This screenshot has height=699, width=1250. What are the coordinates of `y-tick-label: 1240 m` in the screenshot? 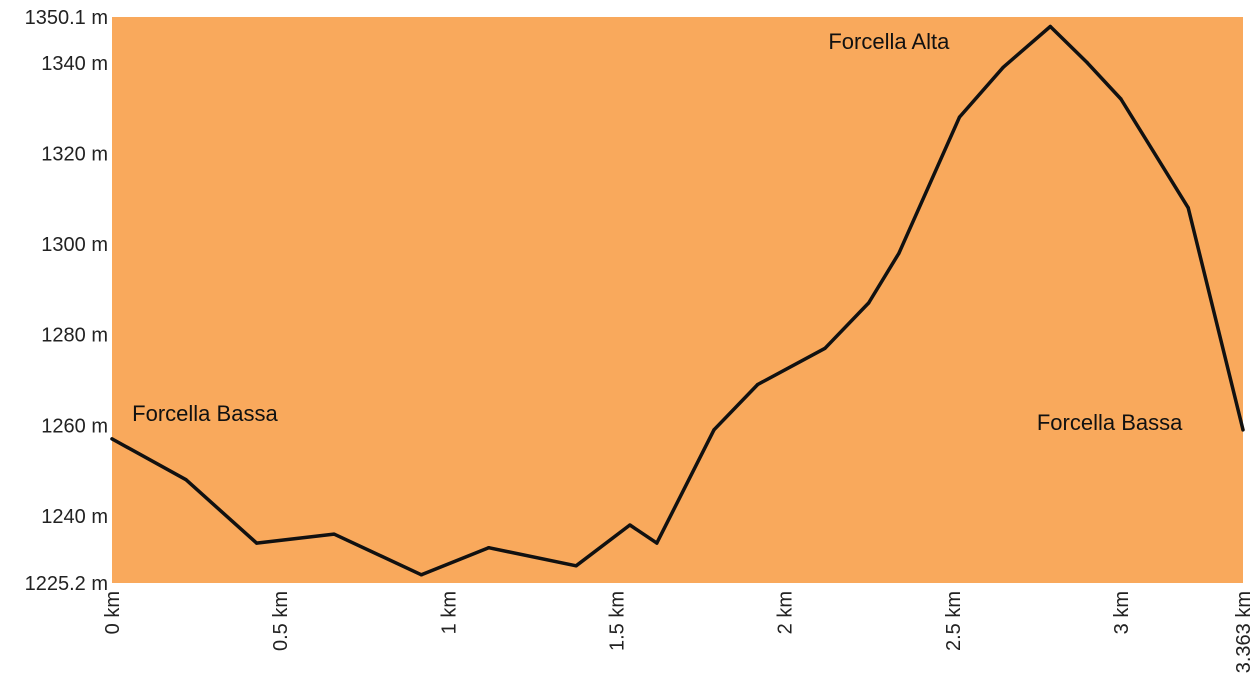 It's located at (74, 517).